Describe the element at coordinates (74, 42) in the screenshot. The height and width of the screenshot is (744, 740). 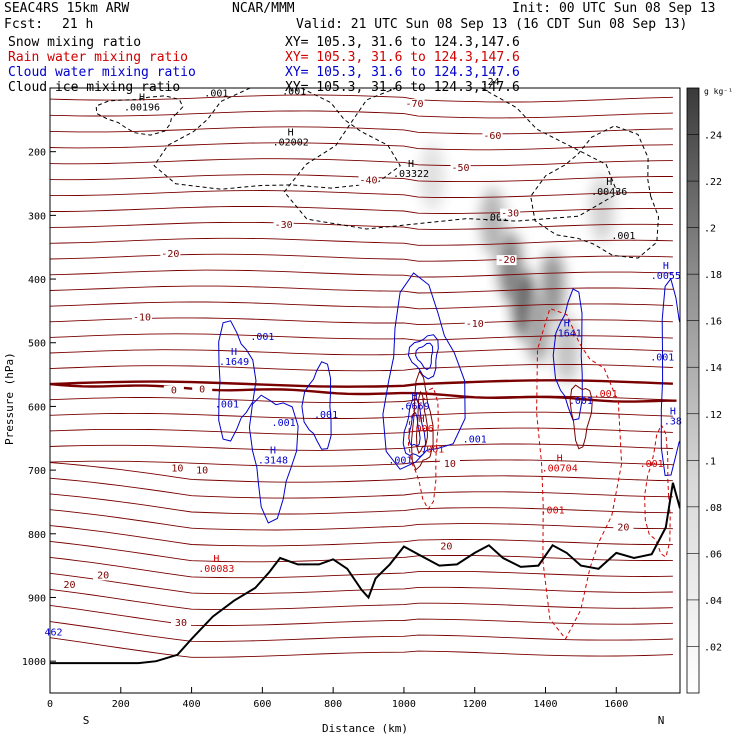
I see `field-name-snow: Snow mixing ratio` at that location.